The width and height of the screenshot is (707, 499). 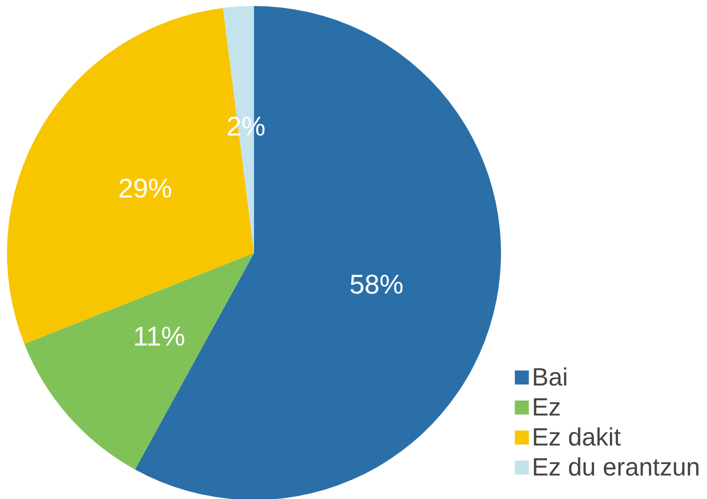 What do you see at coordinates (145, 189) in the screenshot?
I see `data-label: 29%` at bounding box center [145, 189].